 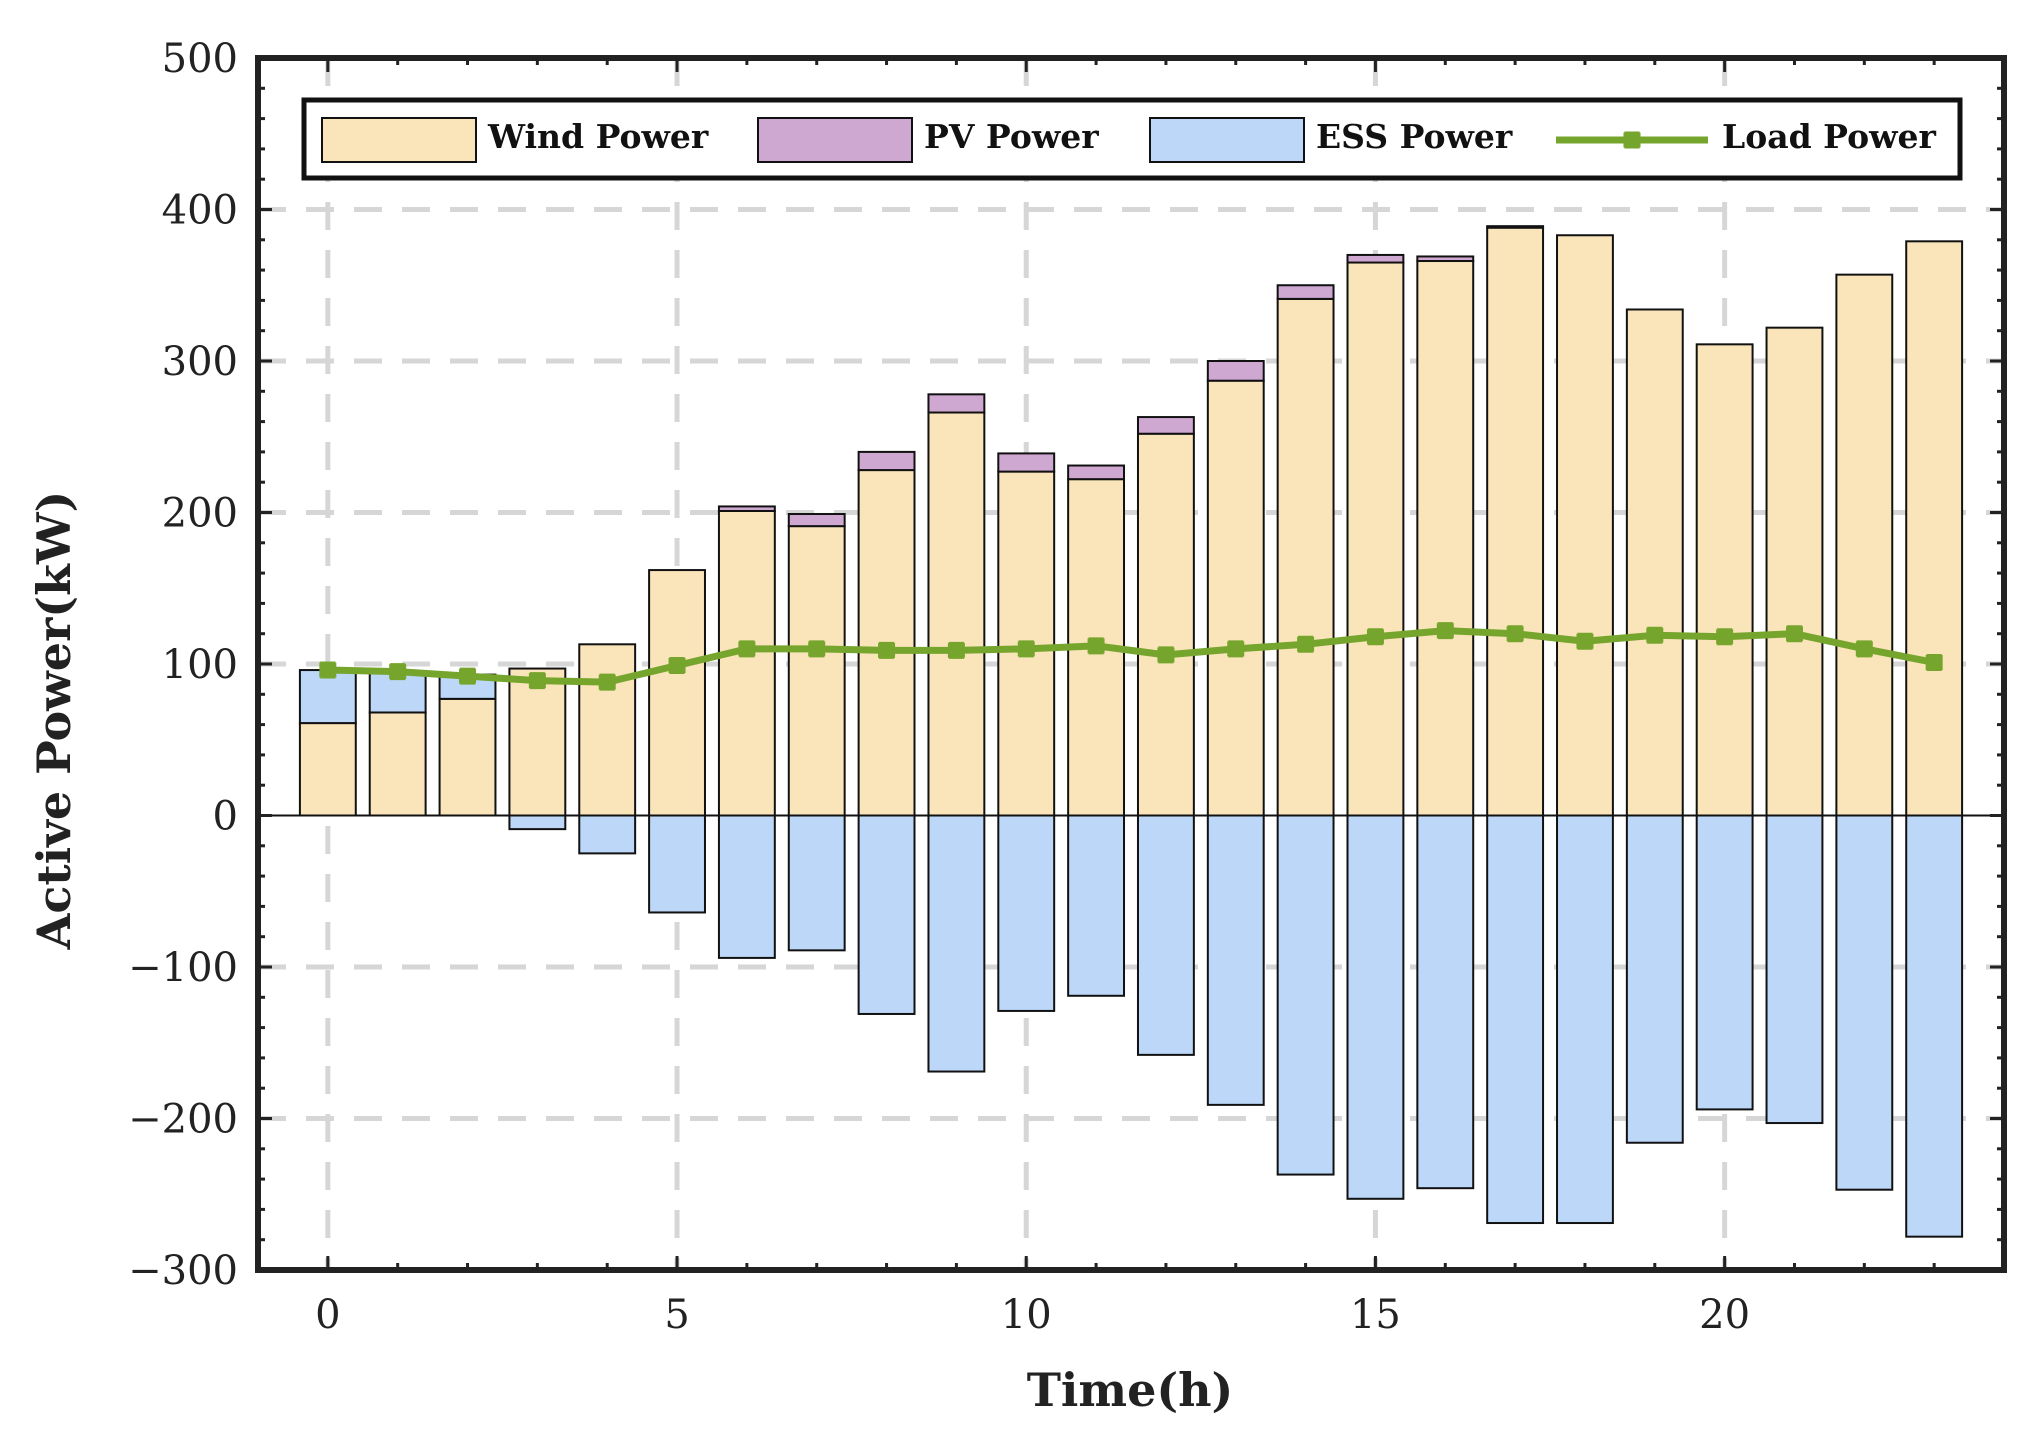 What do you see at coordinates (676, 1315) in the screenshot?
I see `x-tick-label: 5` at bounding box center [676, 1315].